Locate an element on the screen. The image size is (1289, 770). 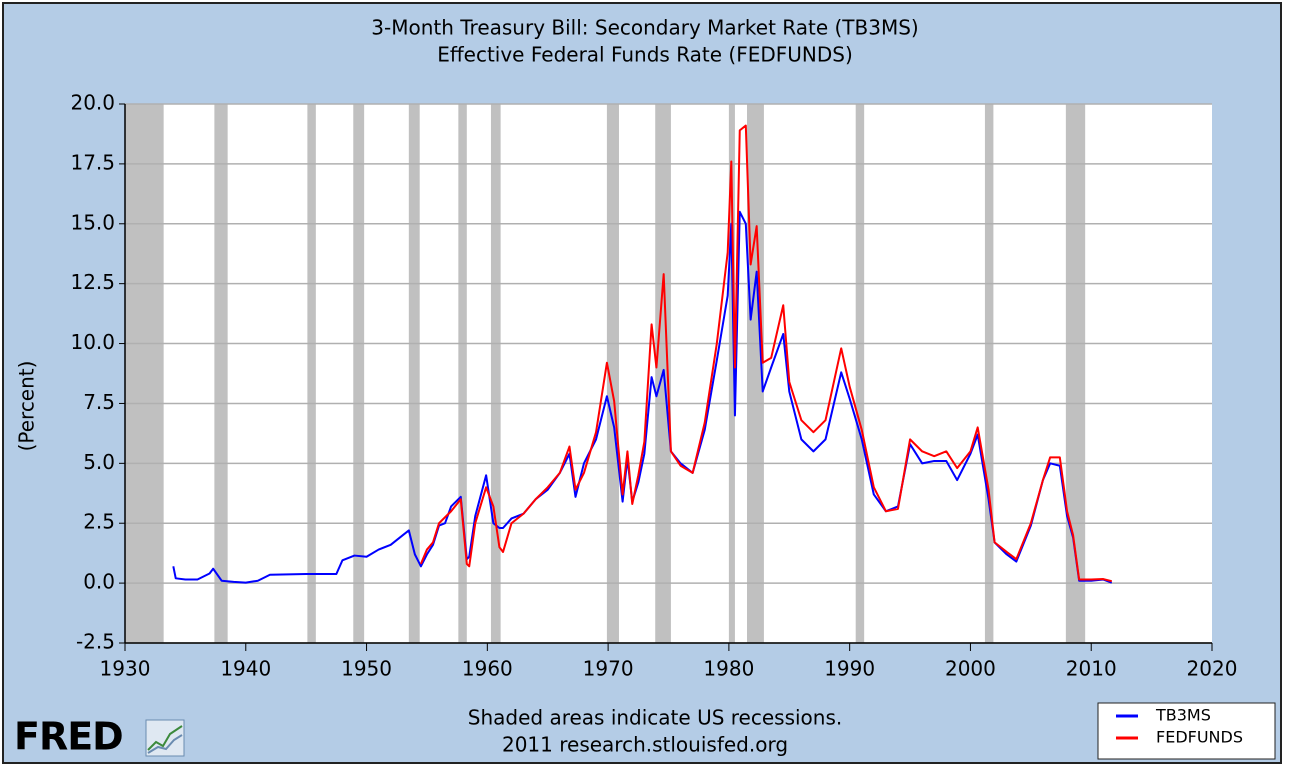
x-tick-label: 1960 is located at coordinates (487, 669).